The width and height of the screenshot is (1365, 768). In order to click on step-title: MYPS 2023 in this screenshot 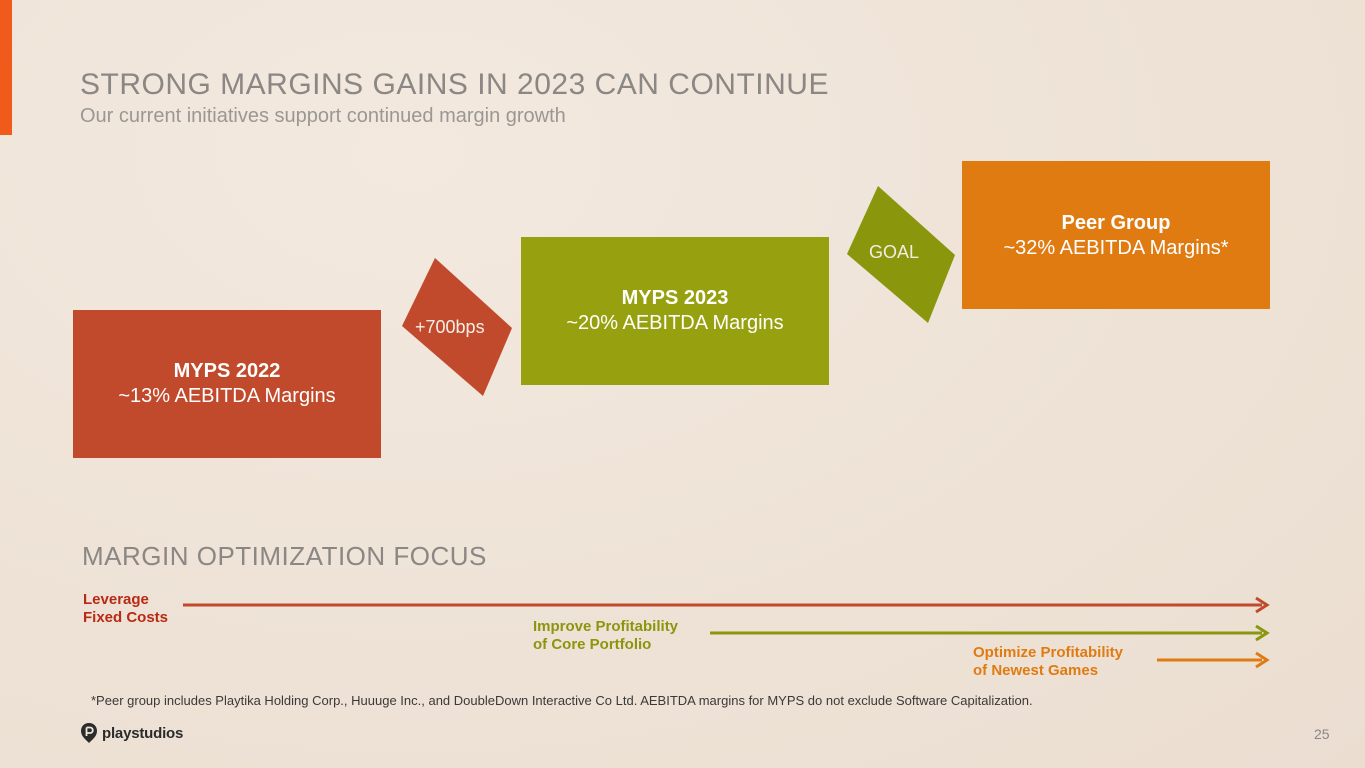, I will do `click(675, 298)`.